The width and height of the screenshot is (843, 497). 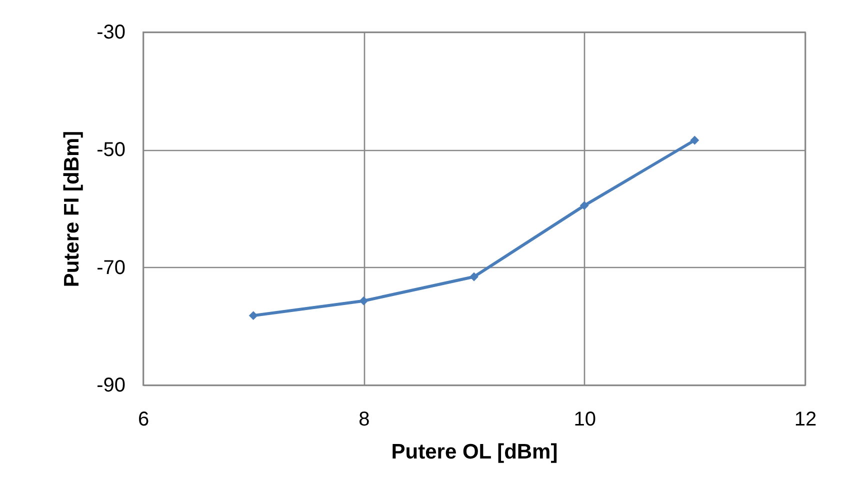 I want to click on y-axis-title: Putere FI [dBm], so click(x=72, y=209).